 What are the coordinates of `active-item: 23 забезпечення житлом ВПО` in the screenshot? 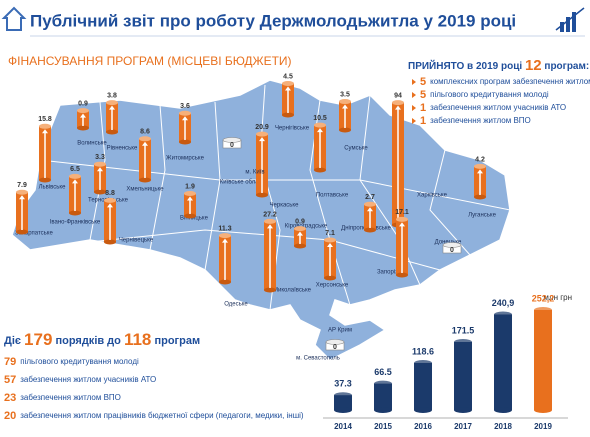 It's located at (62, 398).